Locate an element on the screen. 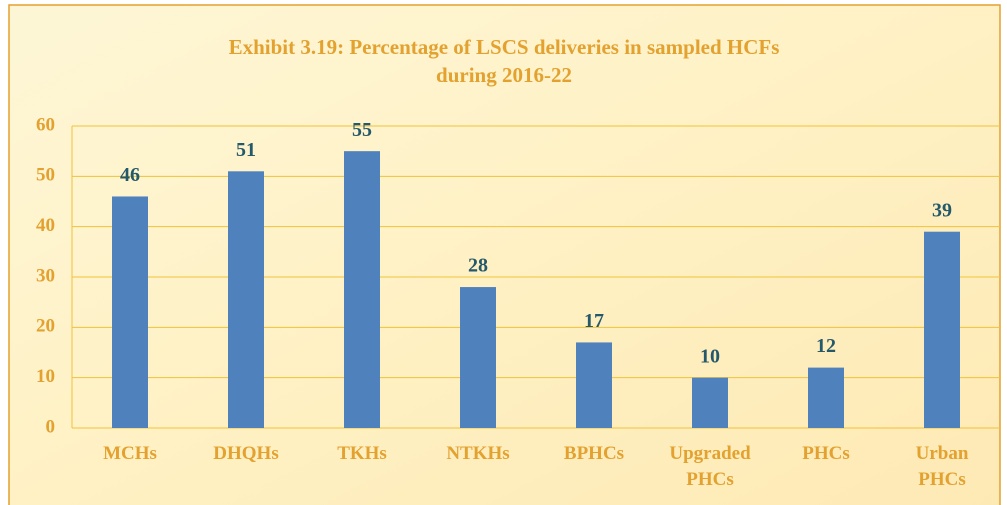  x-tick-label-line: Upgraded is located at coordinates (710, 453).